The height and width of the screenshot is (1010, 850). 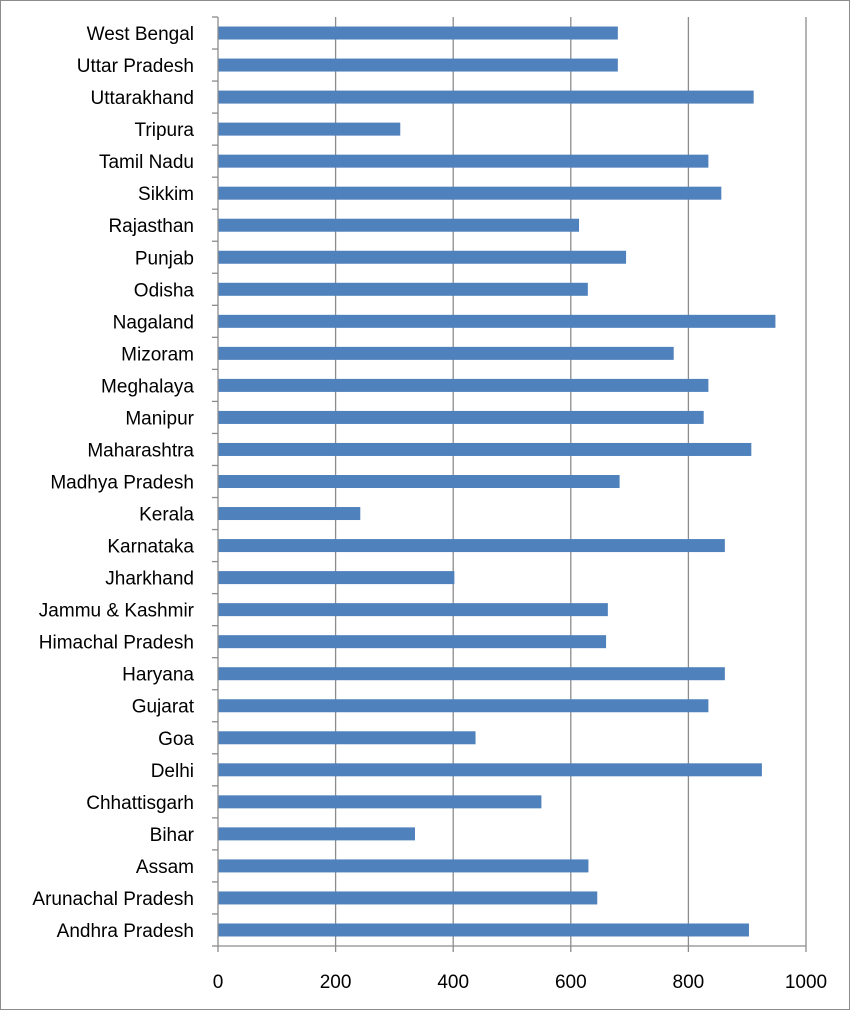 I want to click on category-label: Arunachal Pradesh, so click(x=113, y=899).